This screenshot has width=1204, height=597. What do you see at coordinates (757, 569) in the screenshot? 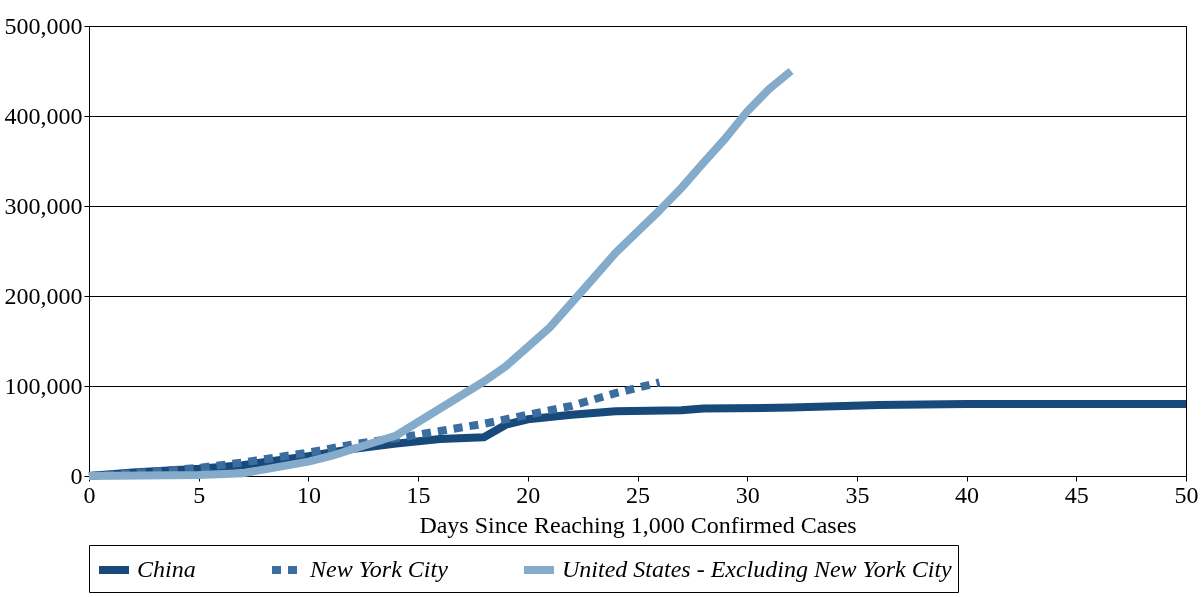
I see `legend-label: United States - Excluding New York City` at bounding box center [757, 569].